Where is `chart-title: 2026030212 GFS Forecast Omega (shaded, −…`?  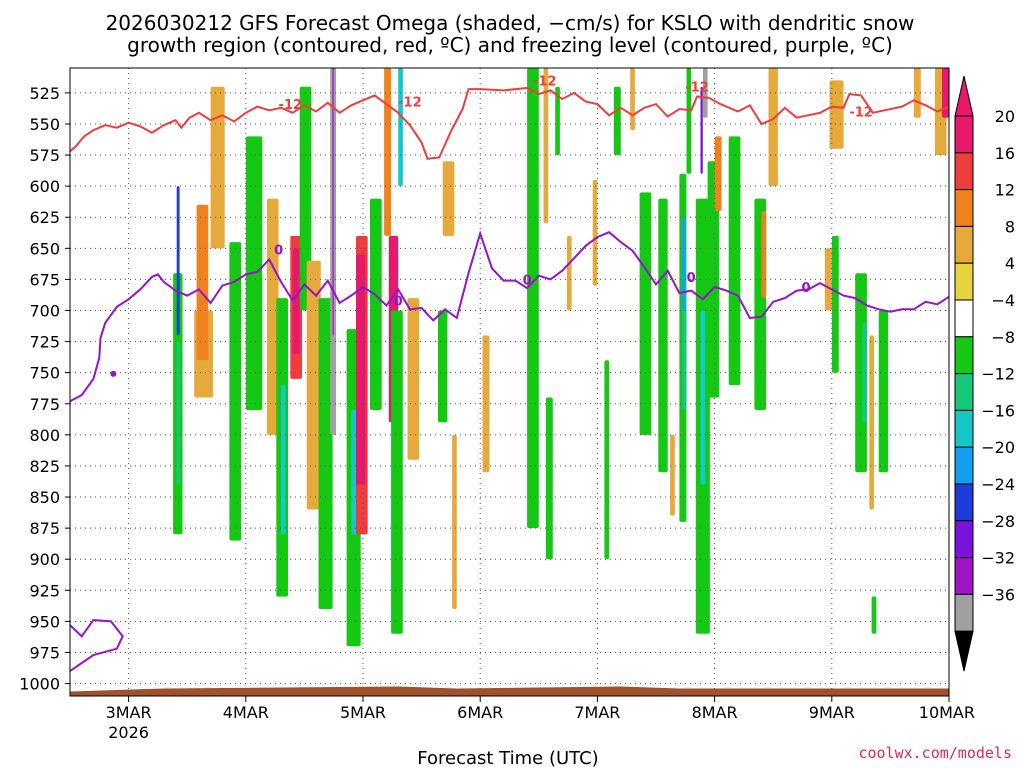 chart-title: 2026030212 GFS Forecast Omega (shaded, −… is located at coordinates (510, 34).